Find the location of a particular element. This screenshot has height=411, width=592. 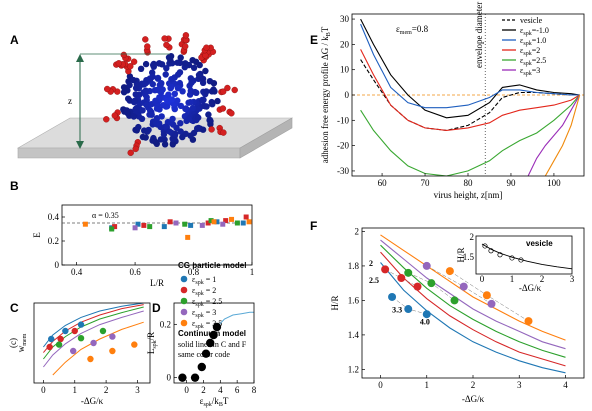

panel-c-ylabel-group: wmem(c) is located at coordinates (18, 342).